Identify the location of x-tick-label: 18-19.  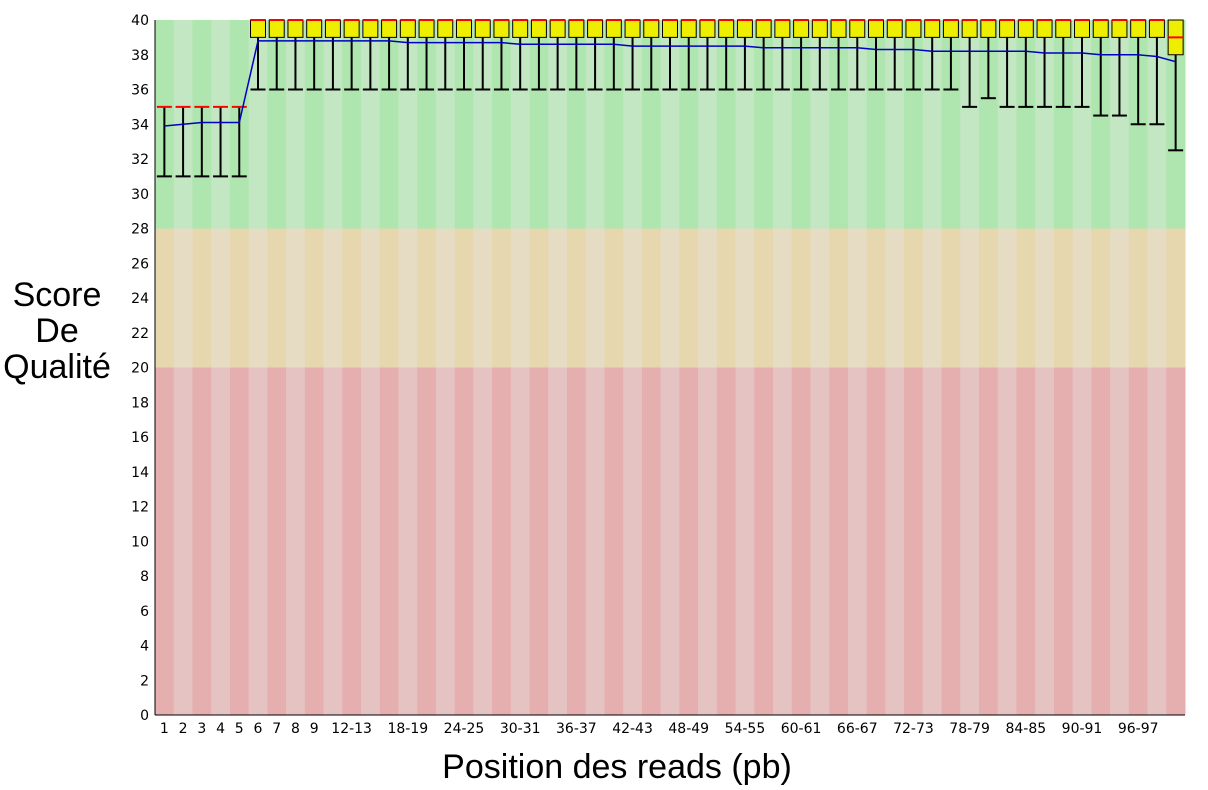
(407, 729).